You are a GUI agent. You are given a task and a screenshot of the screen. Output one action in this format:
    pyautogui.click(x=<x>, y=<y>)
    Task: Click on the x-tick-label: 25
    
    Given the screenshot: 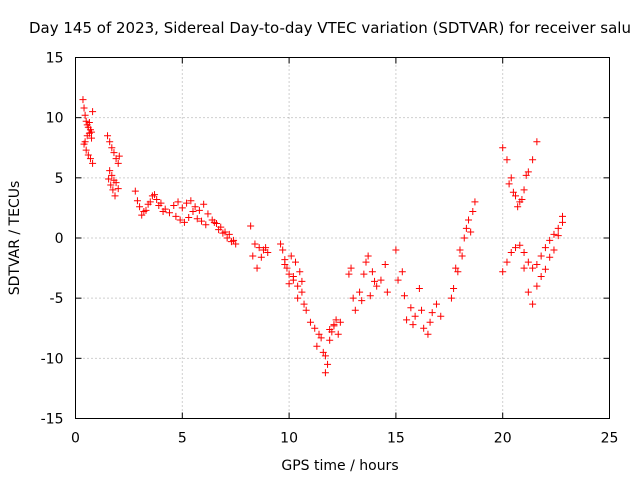 What is the action you would take?
    pyautogui.click(x=610, y=439)
    